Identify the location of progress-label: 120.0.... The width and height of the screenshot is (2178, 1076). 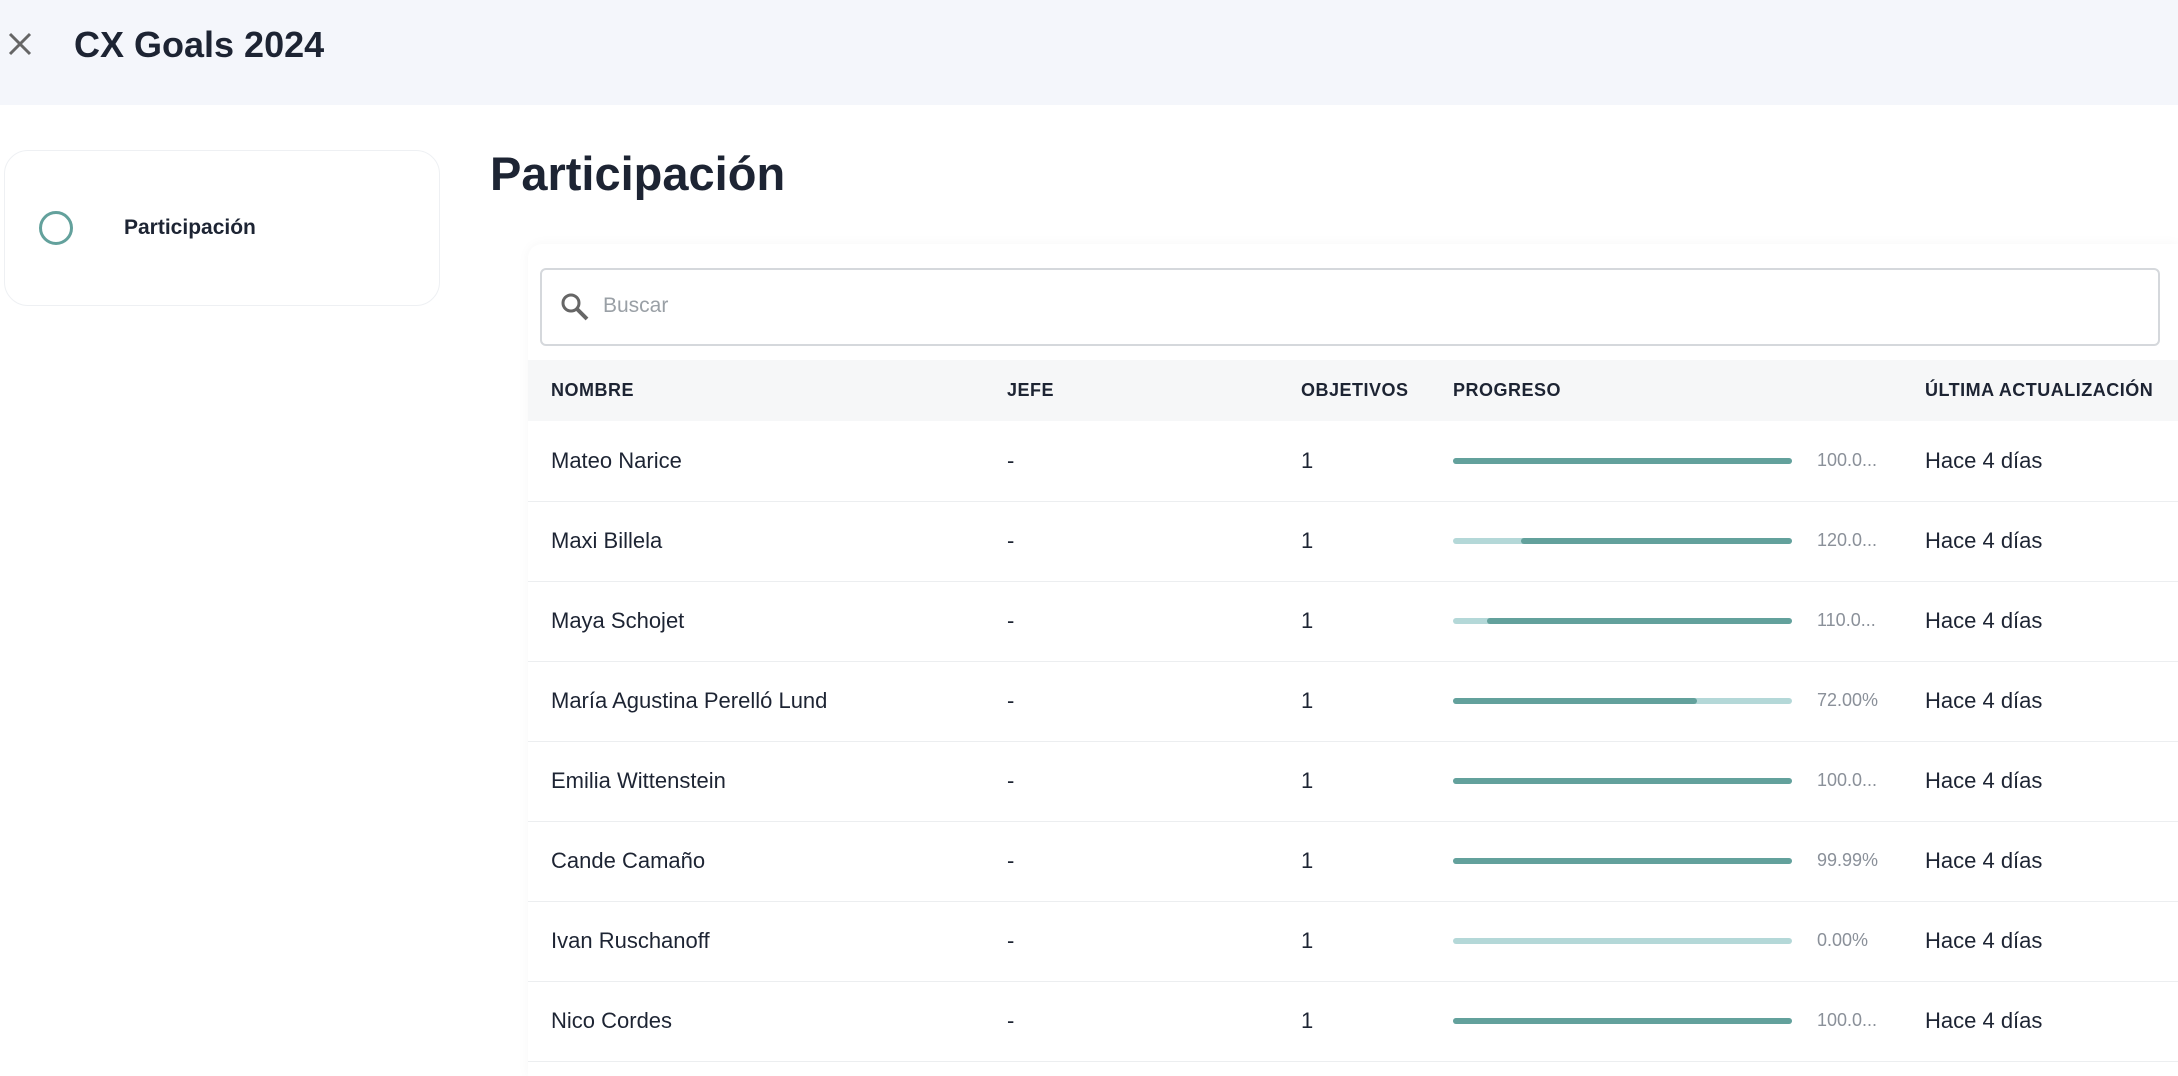
(1847, 540).